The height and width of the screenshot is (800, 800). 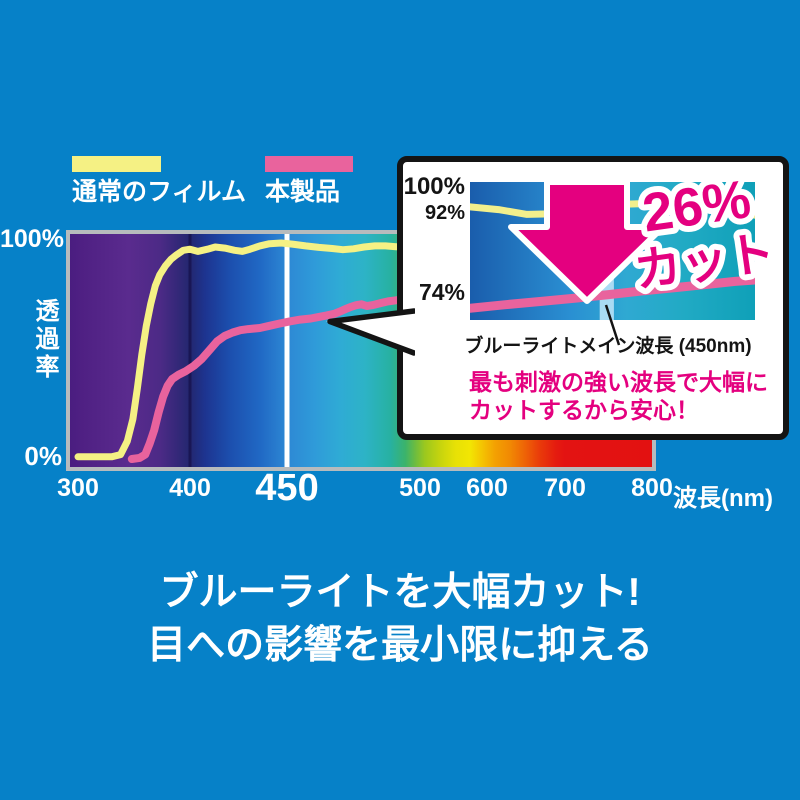 I want to click on callout-note: 最も刺激の強い波長で大幅に カットするから安心！, so click(x=618, y=396).